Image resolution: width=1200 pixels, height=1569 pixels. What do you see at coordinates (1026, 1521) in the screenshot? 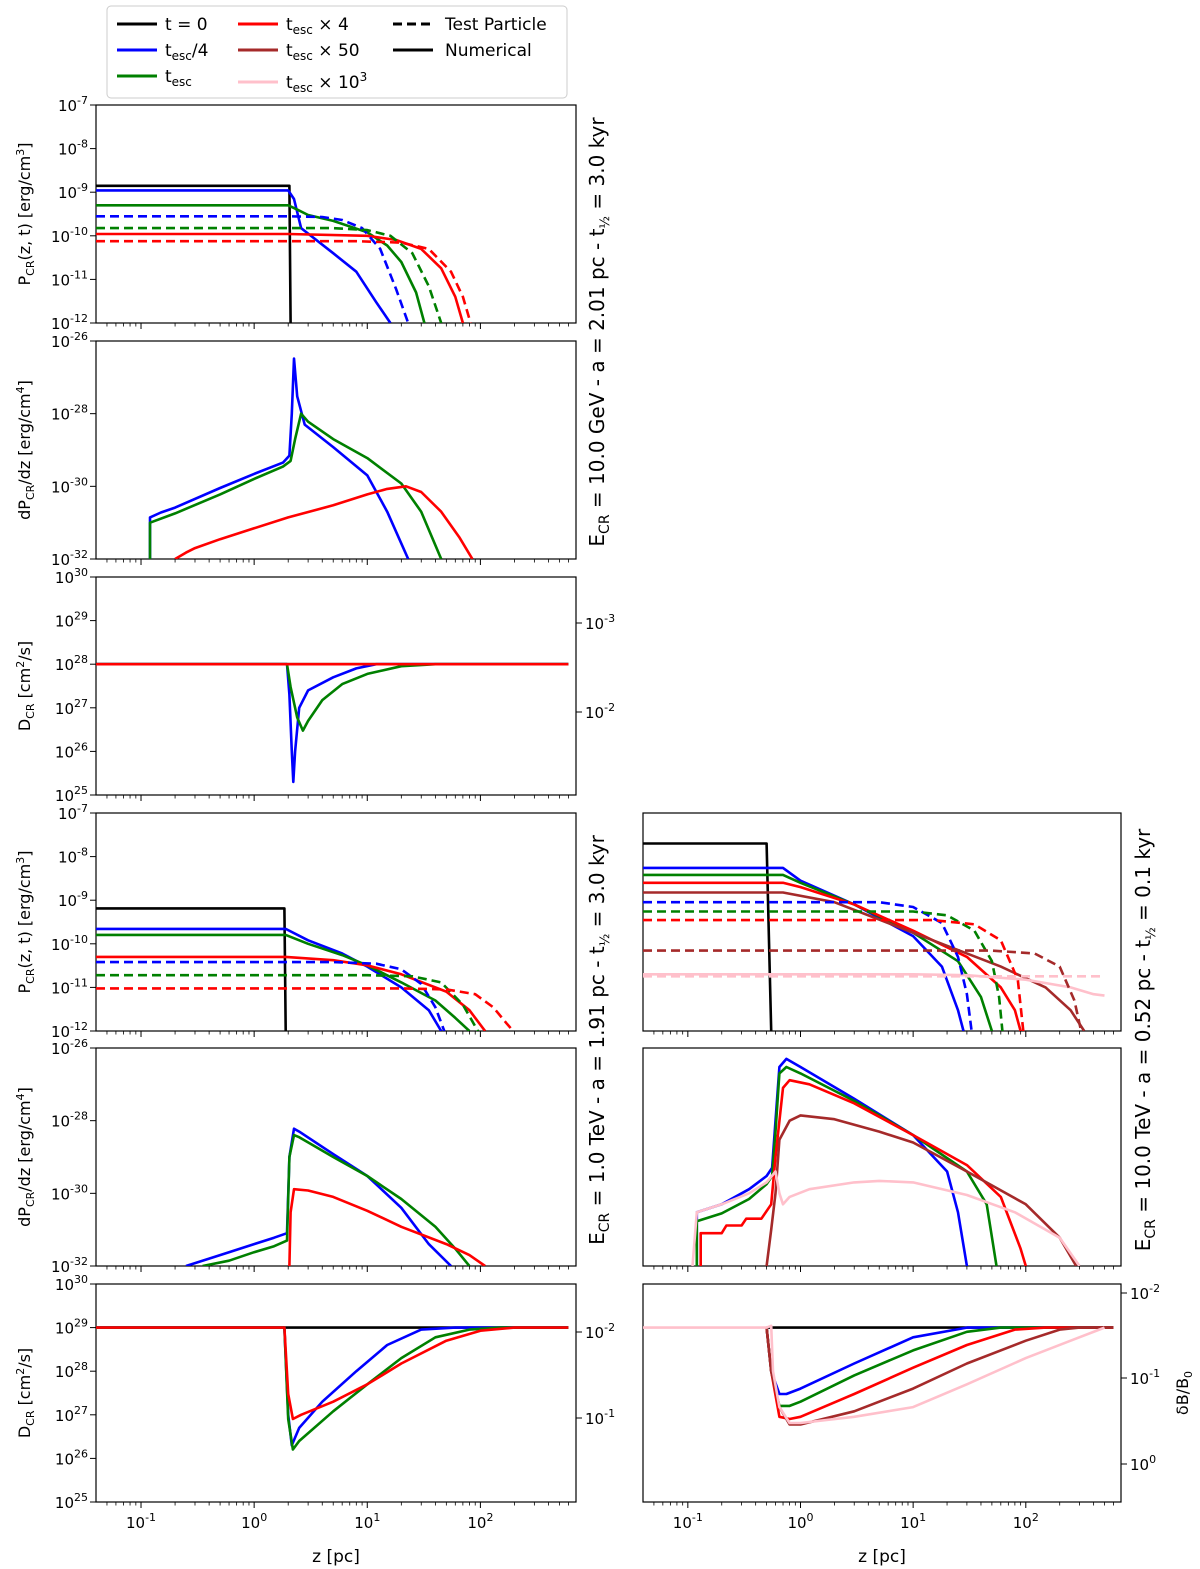
I see `xtick-label-d3-3: 10²` at bounding box center [1026, 1521].